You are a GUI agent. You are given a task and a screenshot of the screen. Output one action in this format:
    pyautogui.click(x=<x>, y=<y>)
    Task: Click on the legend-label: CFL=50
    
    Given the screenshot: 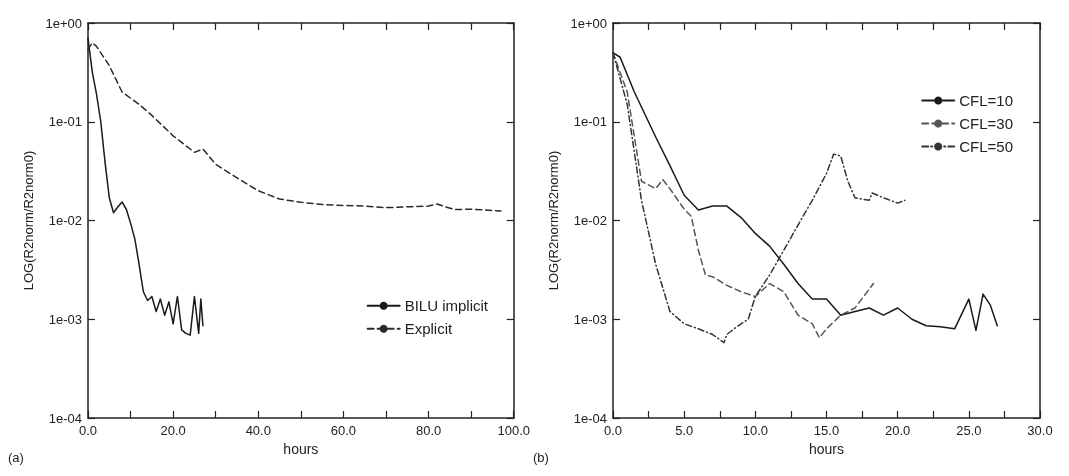 What is the action you would take?
    pyautogui.click(x=986, y=146)
    